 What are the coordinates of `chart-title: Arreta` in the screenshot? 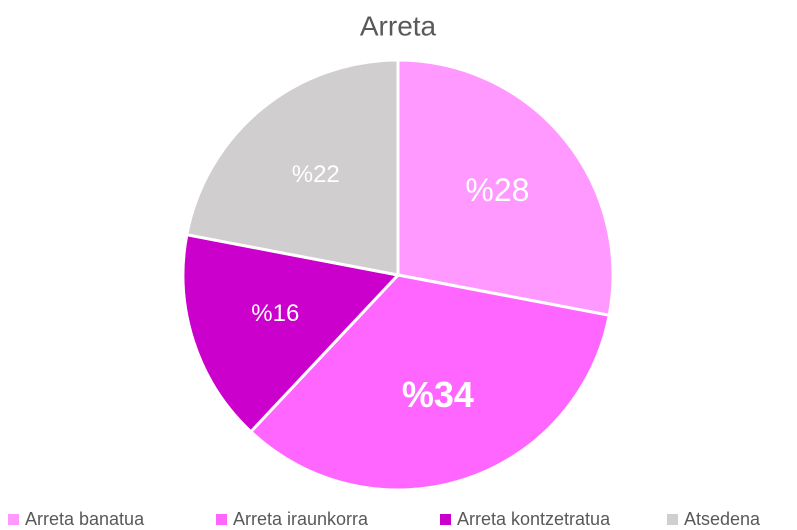 It's located at (398, 25).